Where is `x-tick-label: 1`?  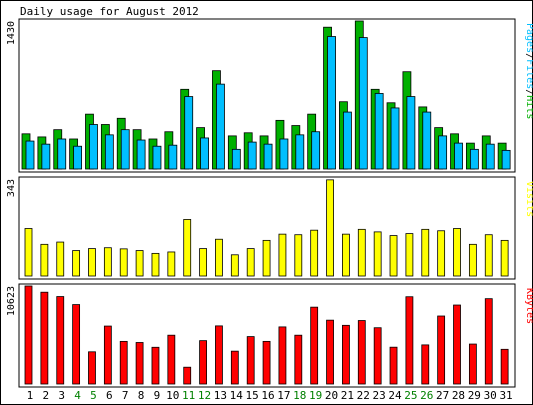
x-tick-label: 1 is located at coordinates (30, 395).